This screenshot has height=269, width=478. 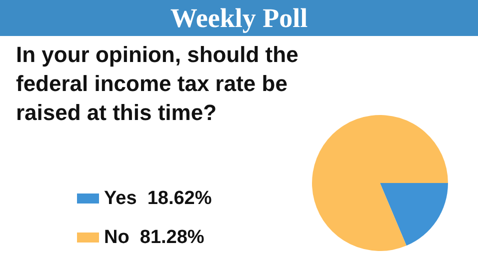 What do you see at coordinates (158, 198) in the screenshot?
I see `legend-label: Yes 18.62%` at bounding box center [158, 198].